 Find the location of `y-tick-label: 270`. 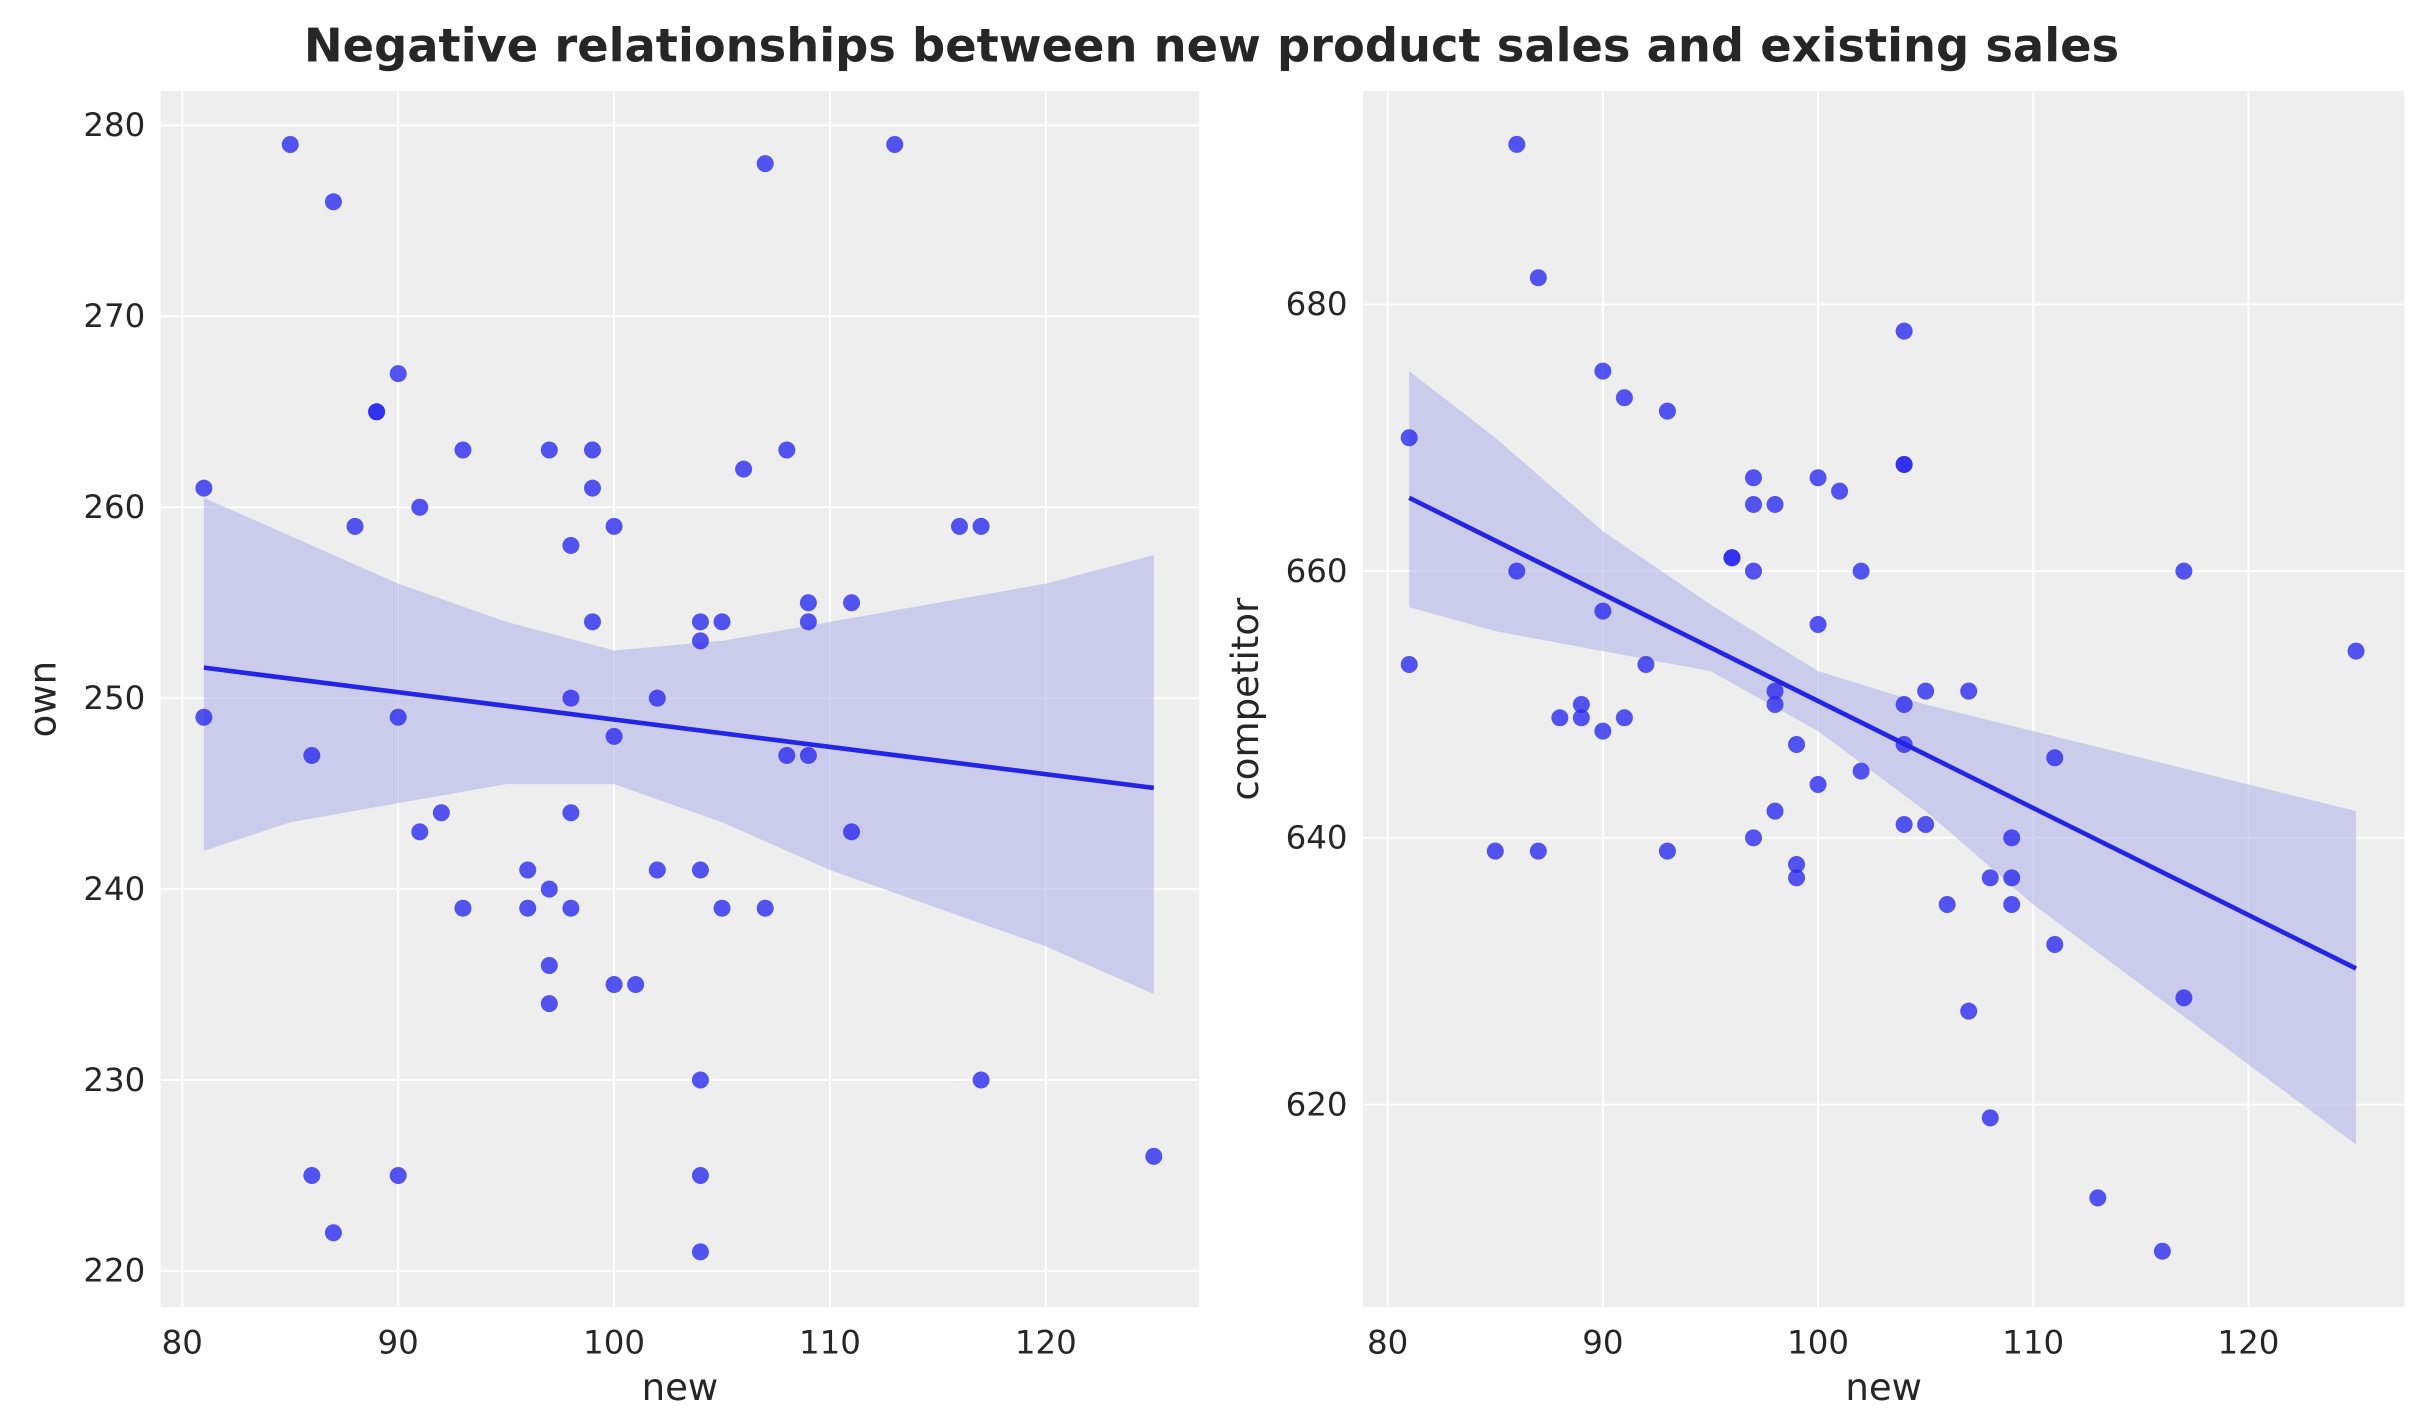

y-tick-label: 270 is located at coordinates (114, 316).